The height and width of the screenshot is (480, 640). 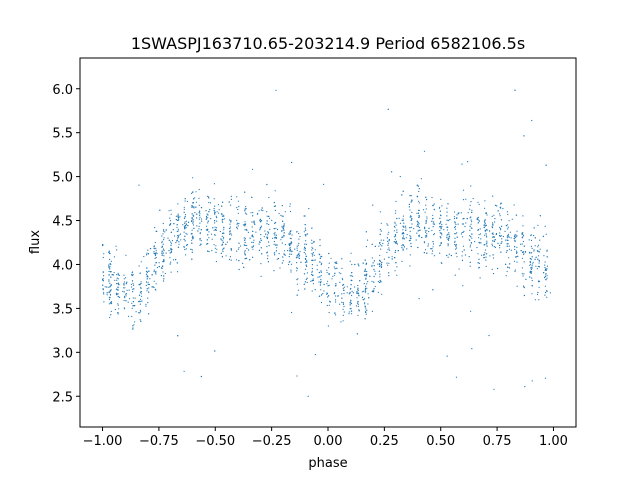 What do you see at coordinates (62, 353) in the screenshot?
I see `y-tick-label: 3.0` at bounding box center [62, 353].